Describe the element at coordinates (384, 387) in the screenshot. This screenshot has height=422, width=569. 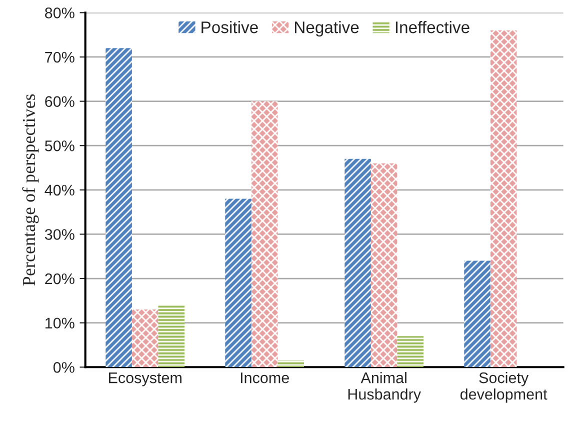
I see `x-tick-label: Animal Husbandry` at that location.